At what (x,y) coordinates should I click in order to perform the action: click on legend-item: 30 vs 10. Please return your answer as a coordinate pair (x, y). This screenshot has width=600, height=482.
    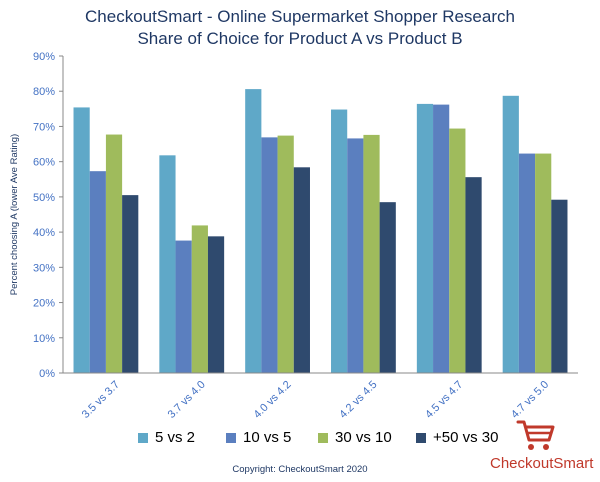
    Looking at the image, I should click on (355, 437).